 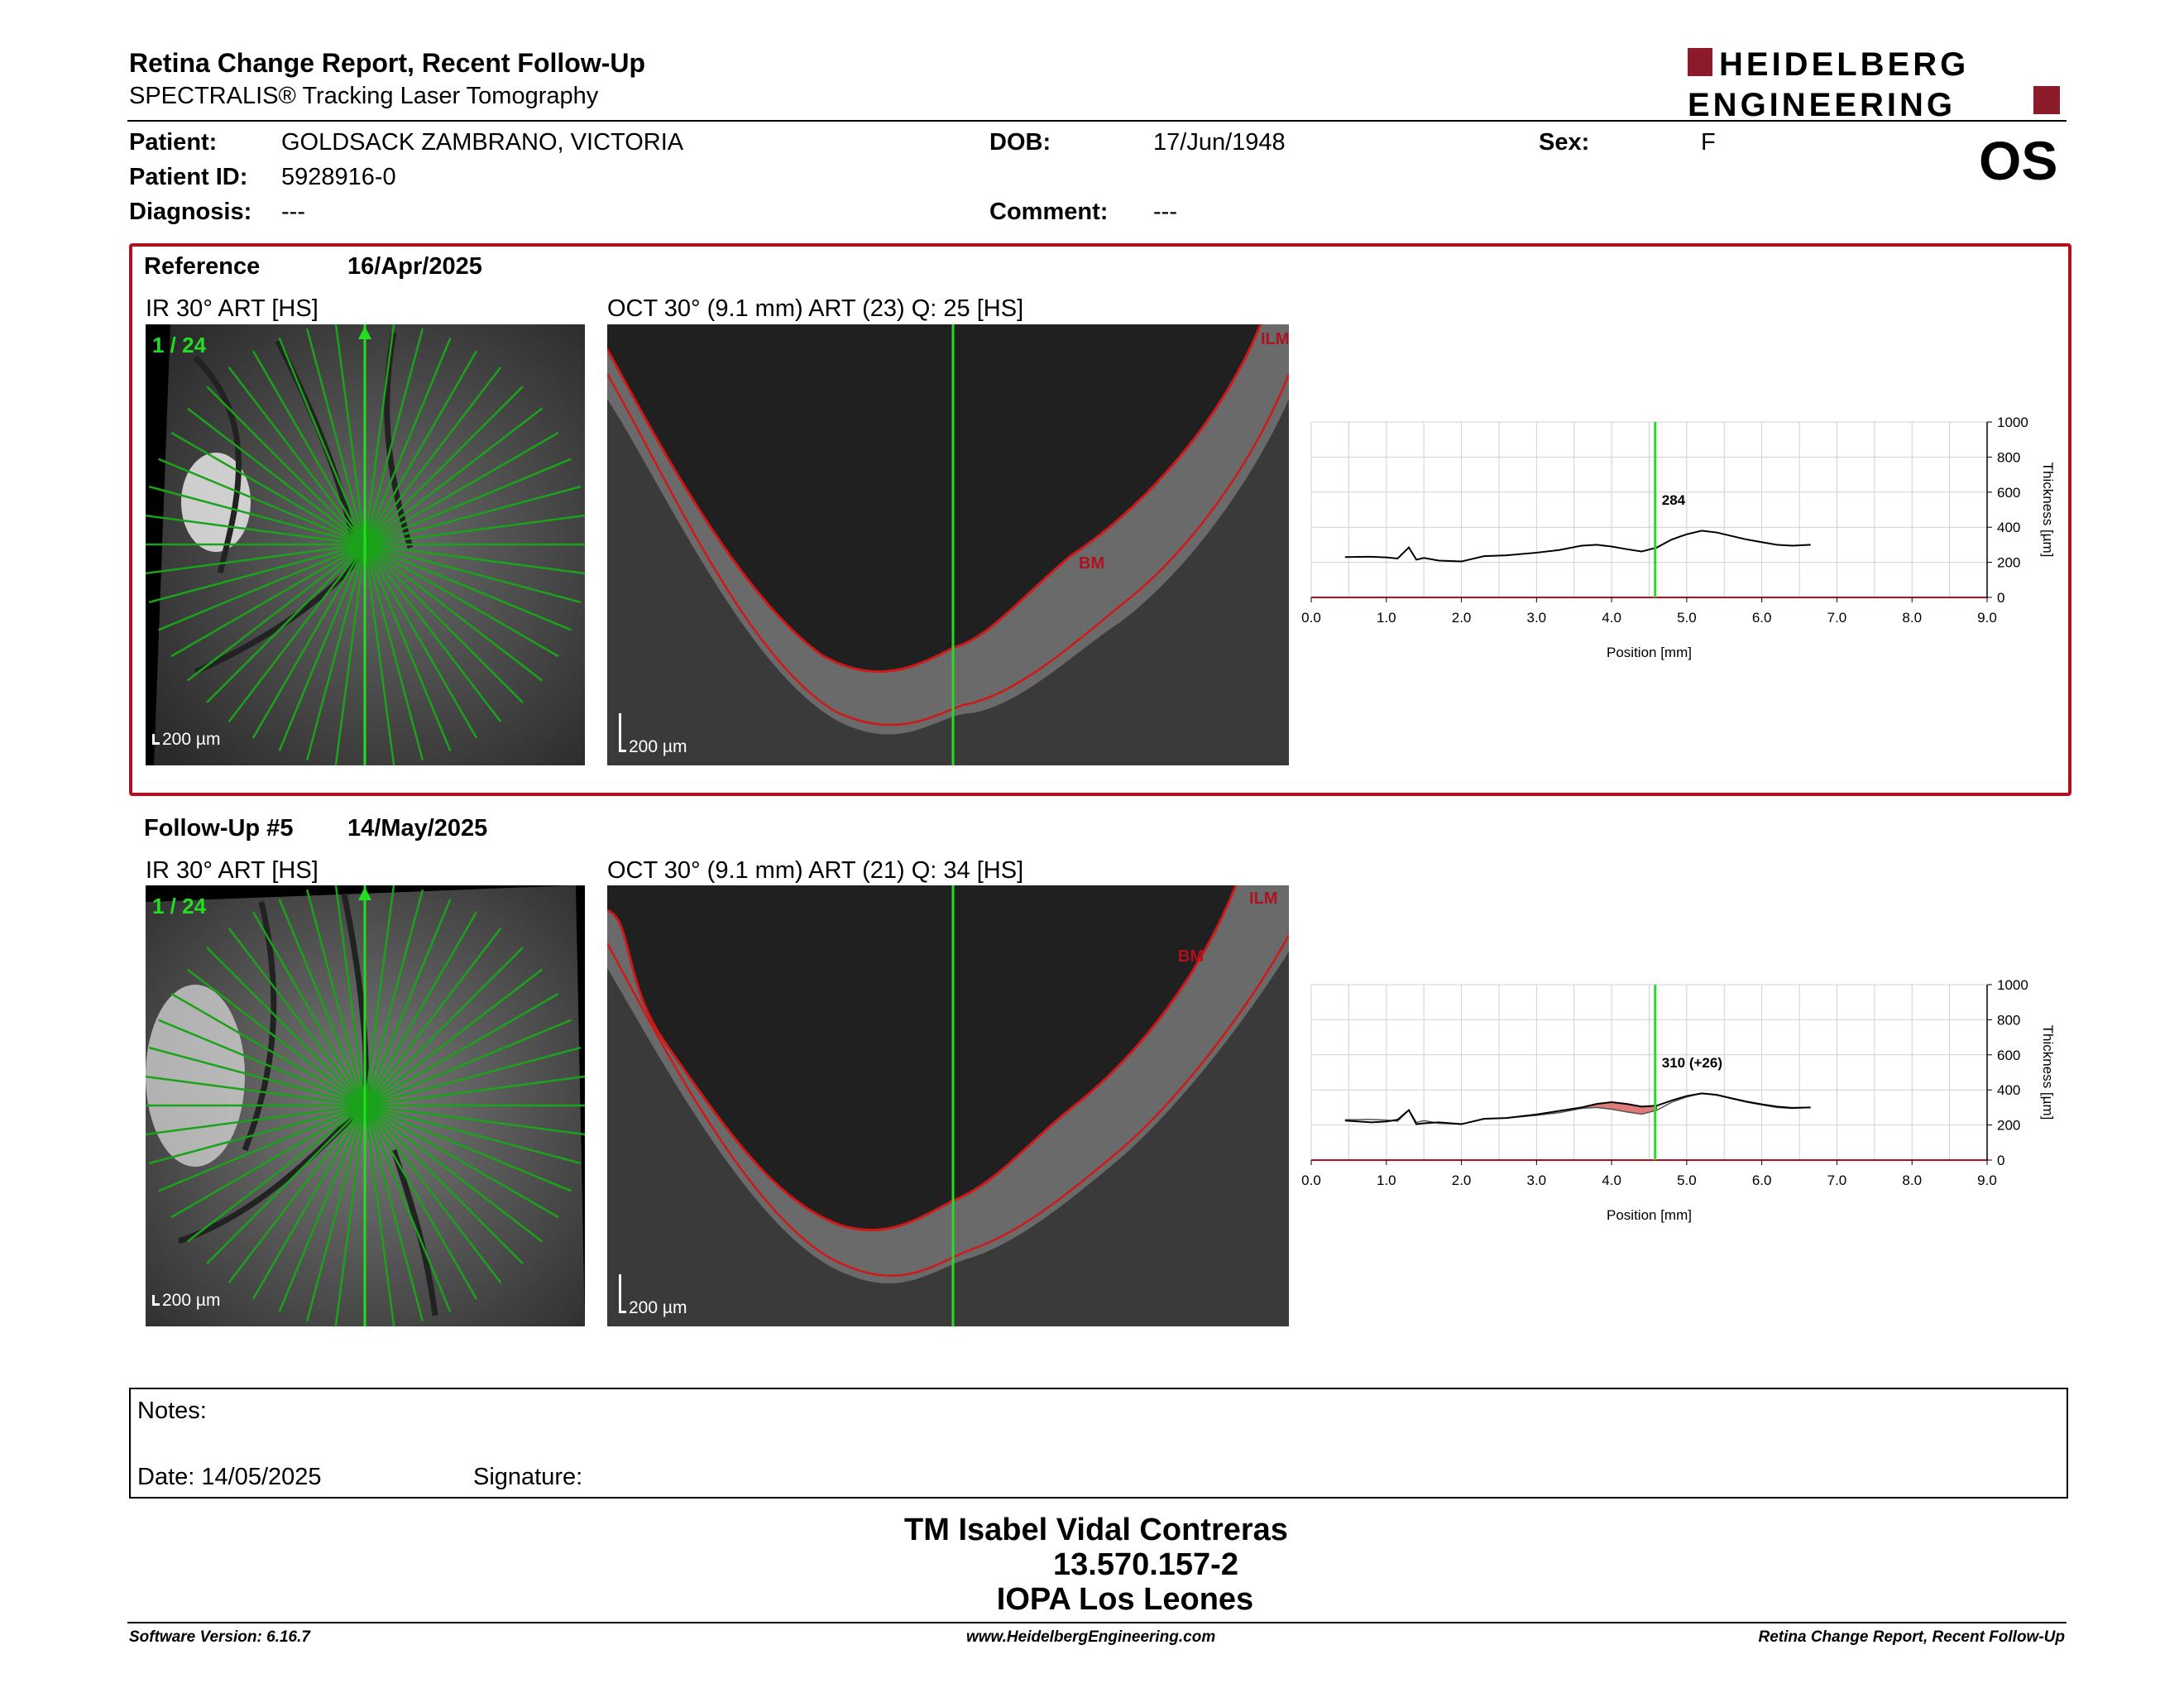 I want to click on followup-ilm-tag: ILM, so click(x=1263, y=899).